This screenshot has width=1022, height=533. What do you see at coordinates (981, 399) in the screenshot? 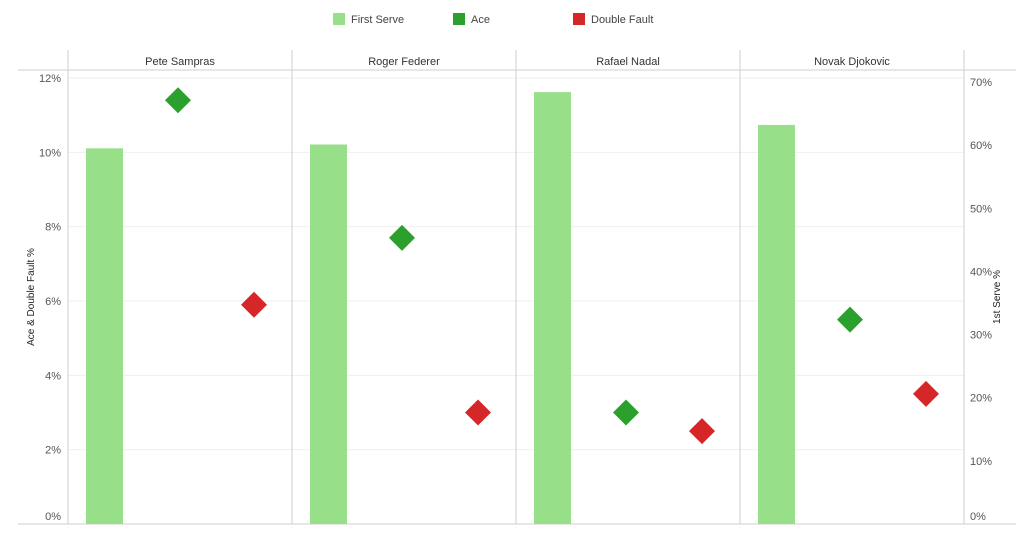
I see `right-tick-label-2: 20%` at bounding box center [981, 399].